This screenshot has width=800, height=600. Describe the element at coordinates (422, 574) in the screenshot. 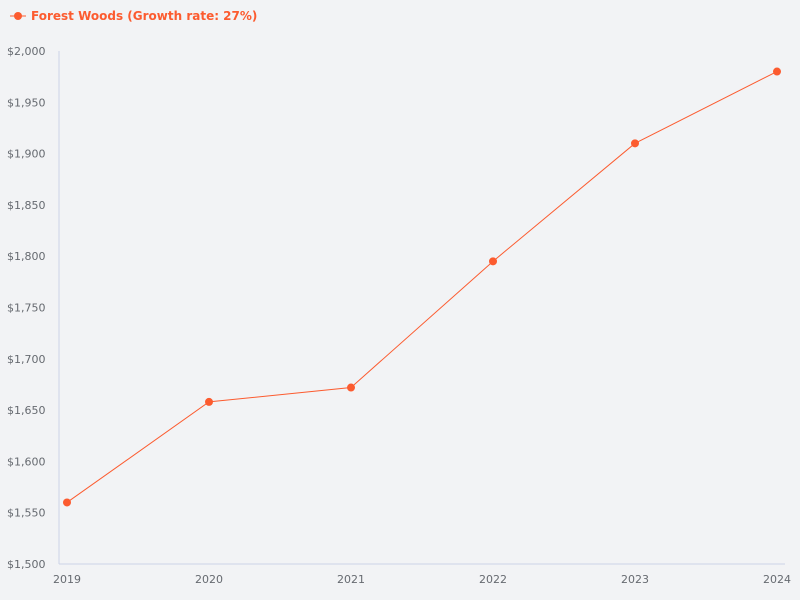

I see `x-axis: 2019 2020 2021 2022 2023 2024` at that location.